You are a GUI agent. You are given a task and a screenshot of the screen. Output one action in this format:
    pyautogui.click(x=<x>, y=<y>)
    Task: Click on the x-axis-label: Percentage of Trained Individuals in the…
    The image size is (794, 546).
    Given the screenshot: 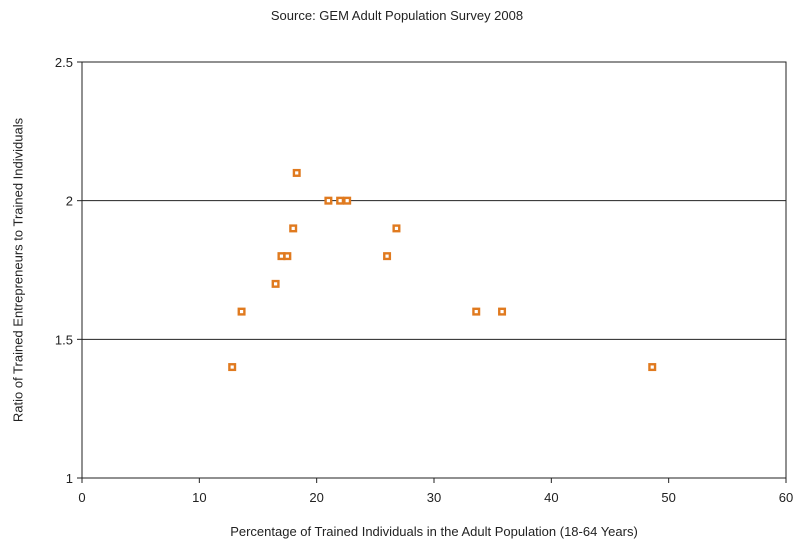 What is the action you would take?
    pyautogui.click(x=434, y=531)
    